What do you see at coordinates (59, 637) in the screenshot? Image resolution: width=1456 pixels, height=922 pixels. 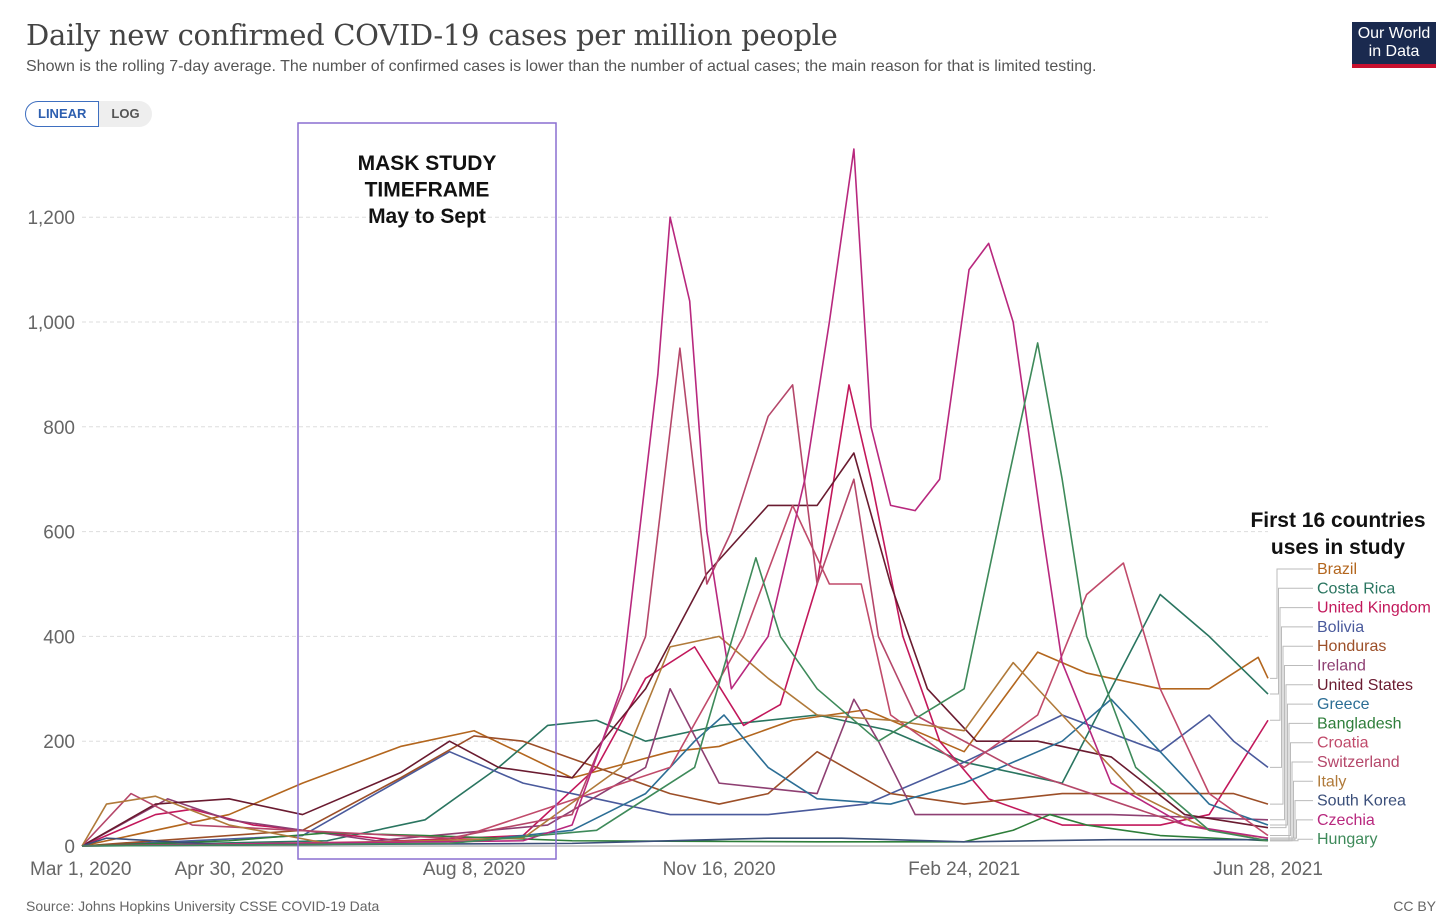 I see `y-tick-label: 400` at bounding box center [59, 637].